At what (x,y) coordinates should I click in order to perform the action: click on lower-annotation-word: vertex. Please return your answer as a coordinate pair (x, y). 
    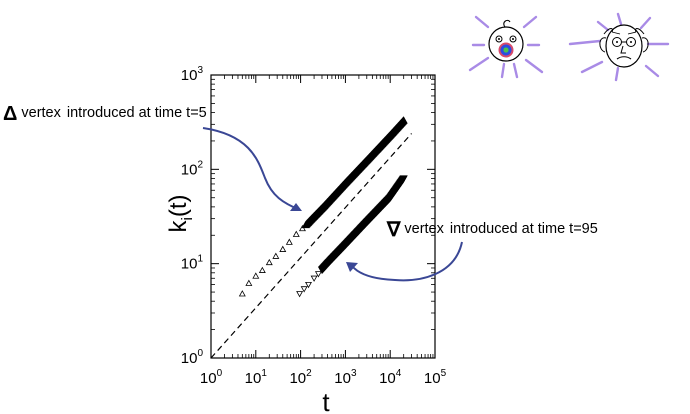
    Looking at the image, I should click on (424, 229).